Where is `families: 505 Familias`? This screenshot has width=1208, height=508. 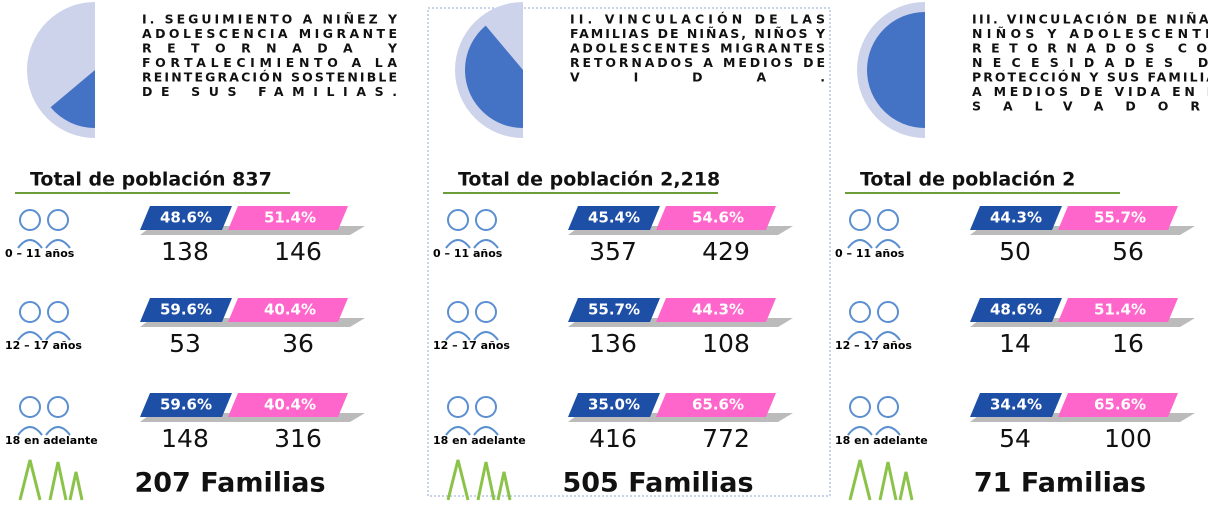 families: 505 Familias is located at coordinates (657, 483).